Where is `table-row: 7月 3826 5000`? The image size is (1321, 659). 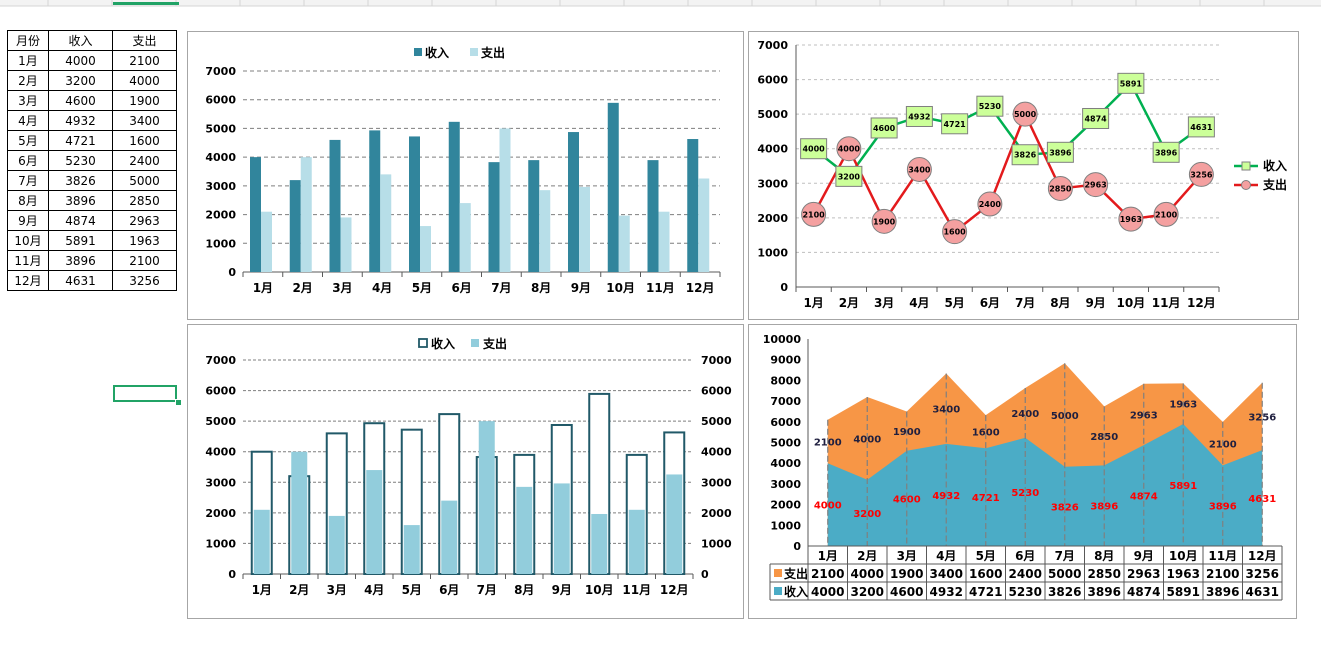 table-row: 7月 3826 5000 is located at coordinates (92, 180).